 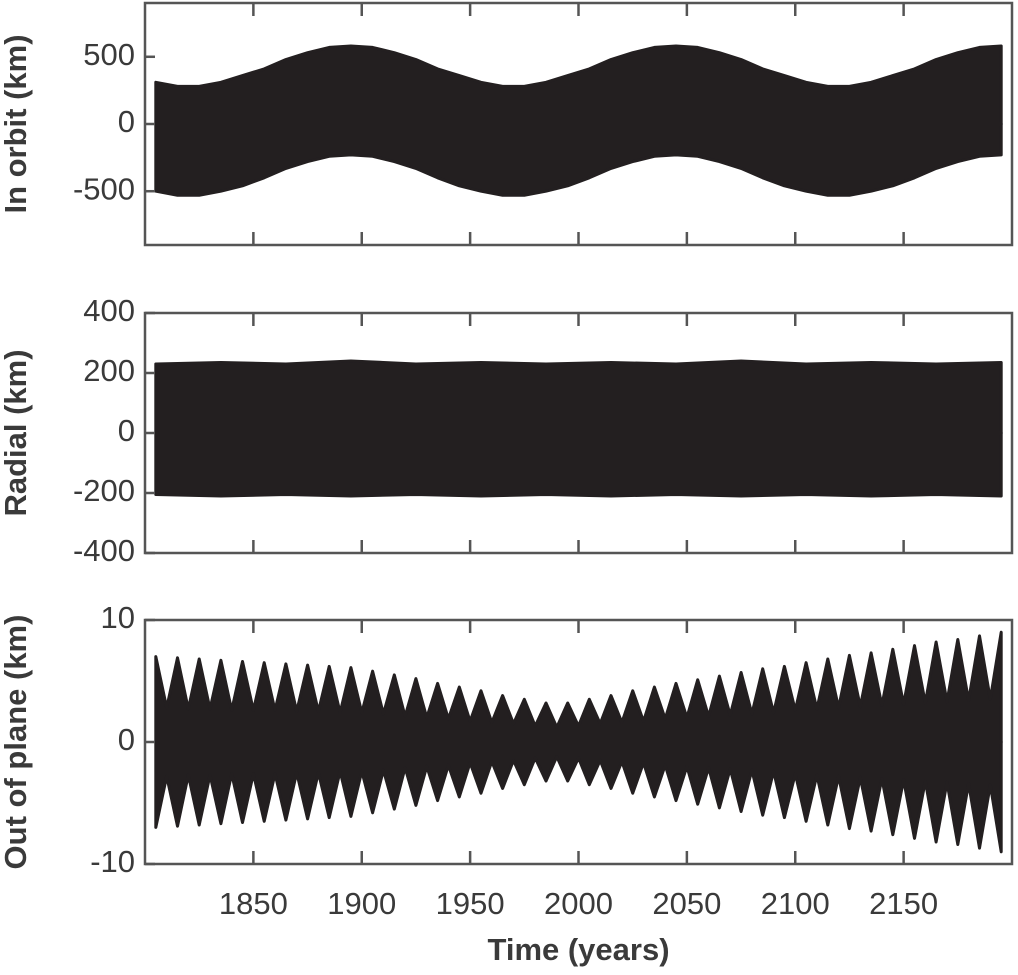 I want to click on x-tick-label: 2050, so click(x=686, y=903).